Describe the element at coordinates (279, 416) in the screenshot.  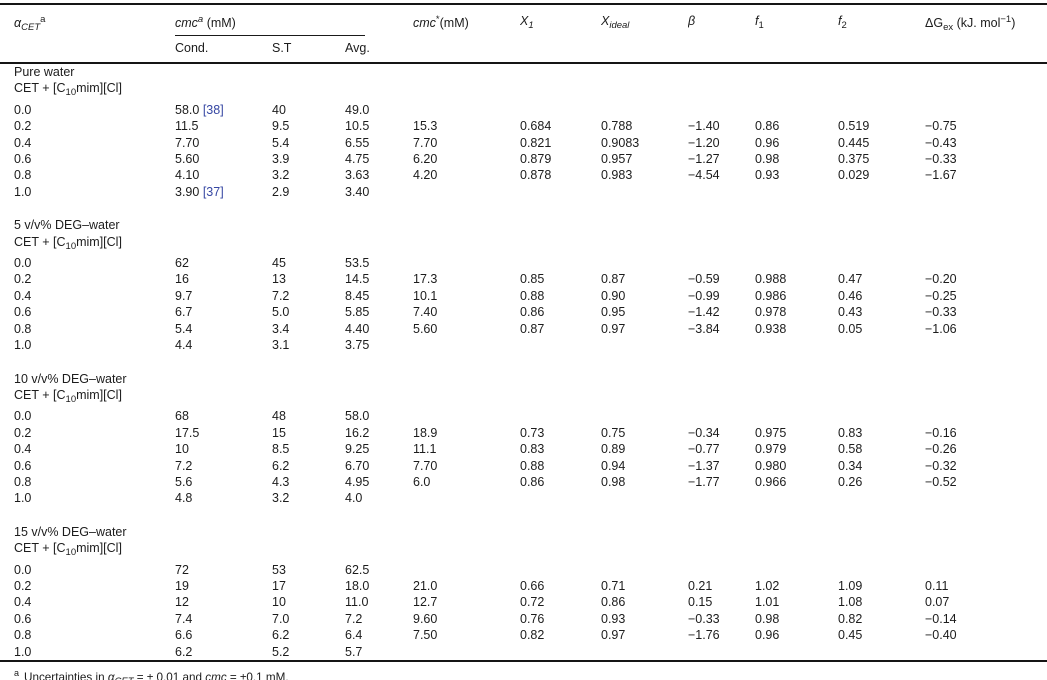
I see `cell-st: 48` at that location.